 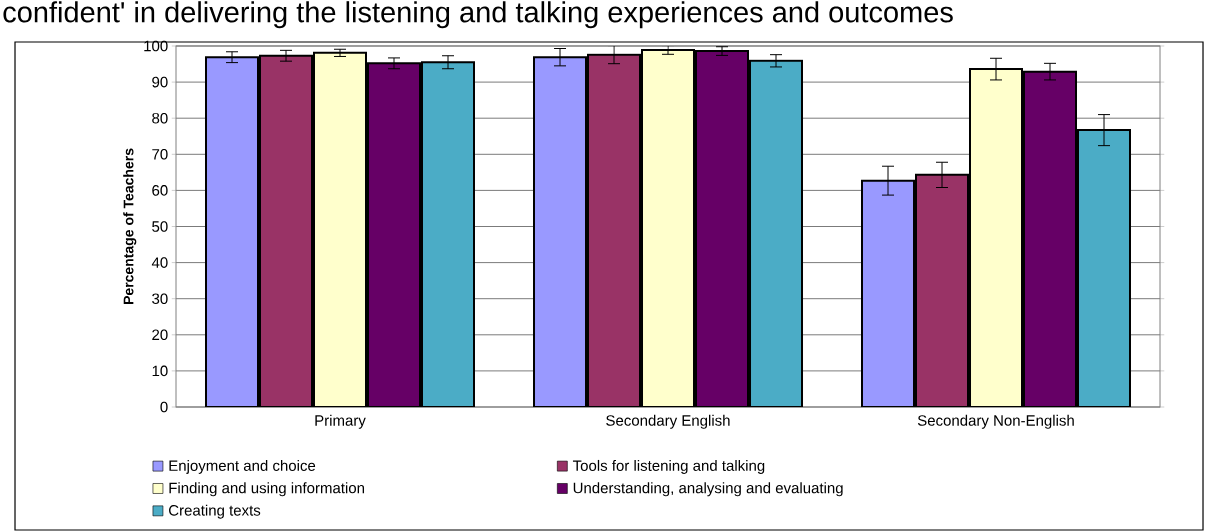 What do you see at coordinates (160, 82) in the screenshot?
I see `y-tick-label: 90` at bounding box center [160, 82].